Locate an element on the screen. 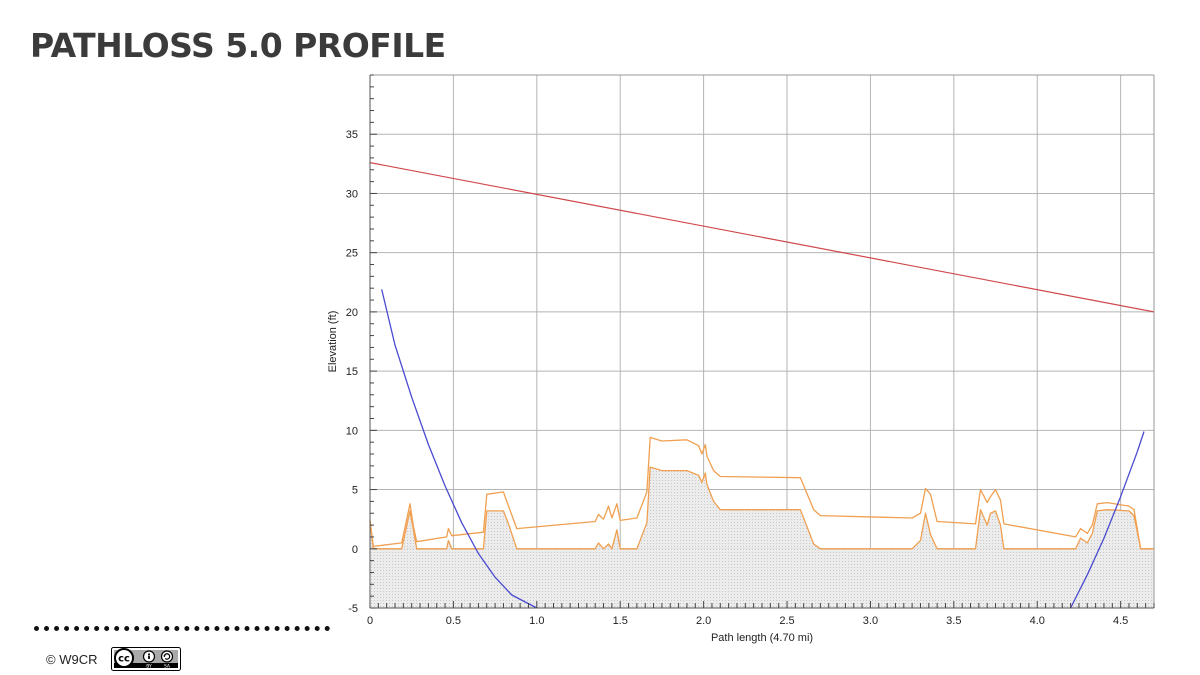  y-tick-label-2: 5 is located at coordinates (355, 491).